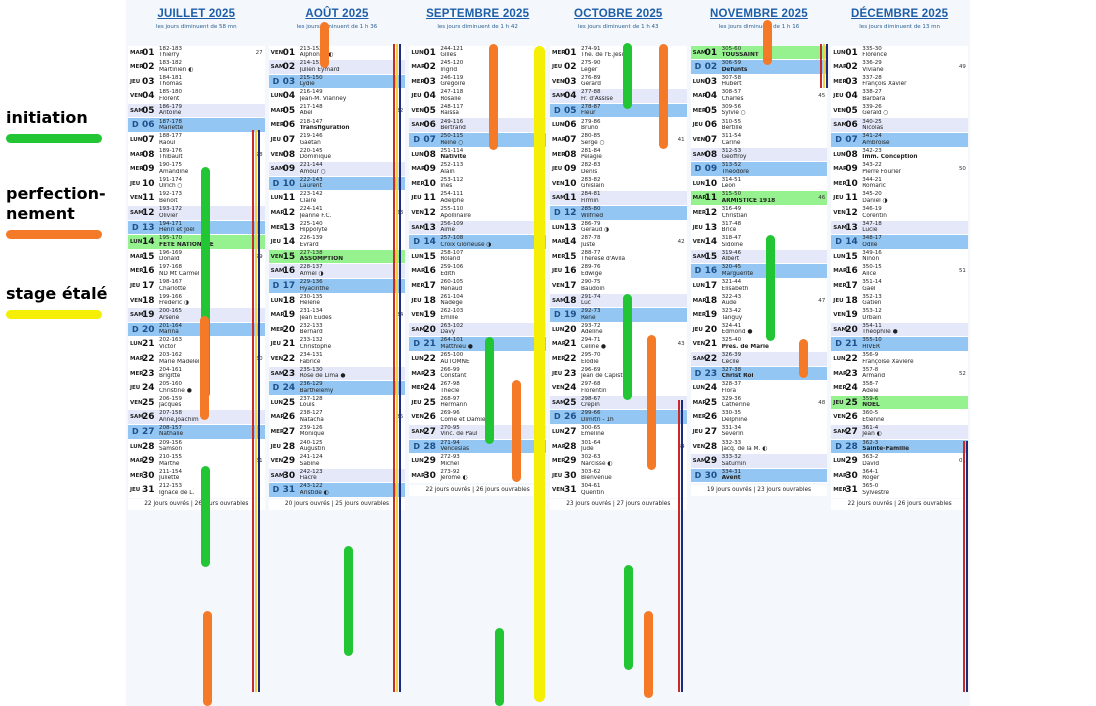 The height and width of the screenshot is (706, 1096). I want to click on day-info: 361-4 Jean ◐, so click(905, 432).